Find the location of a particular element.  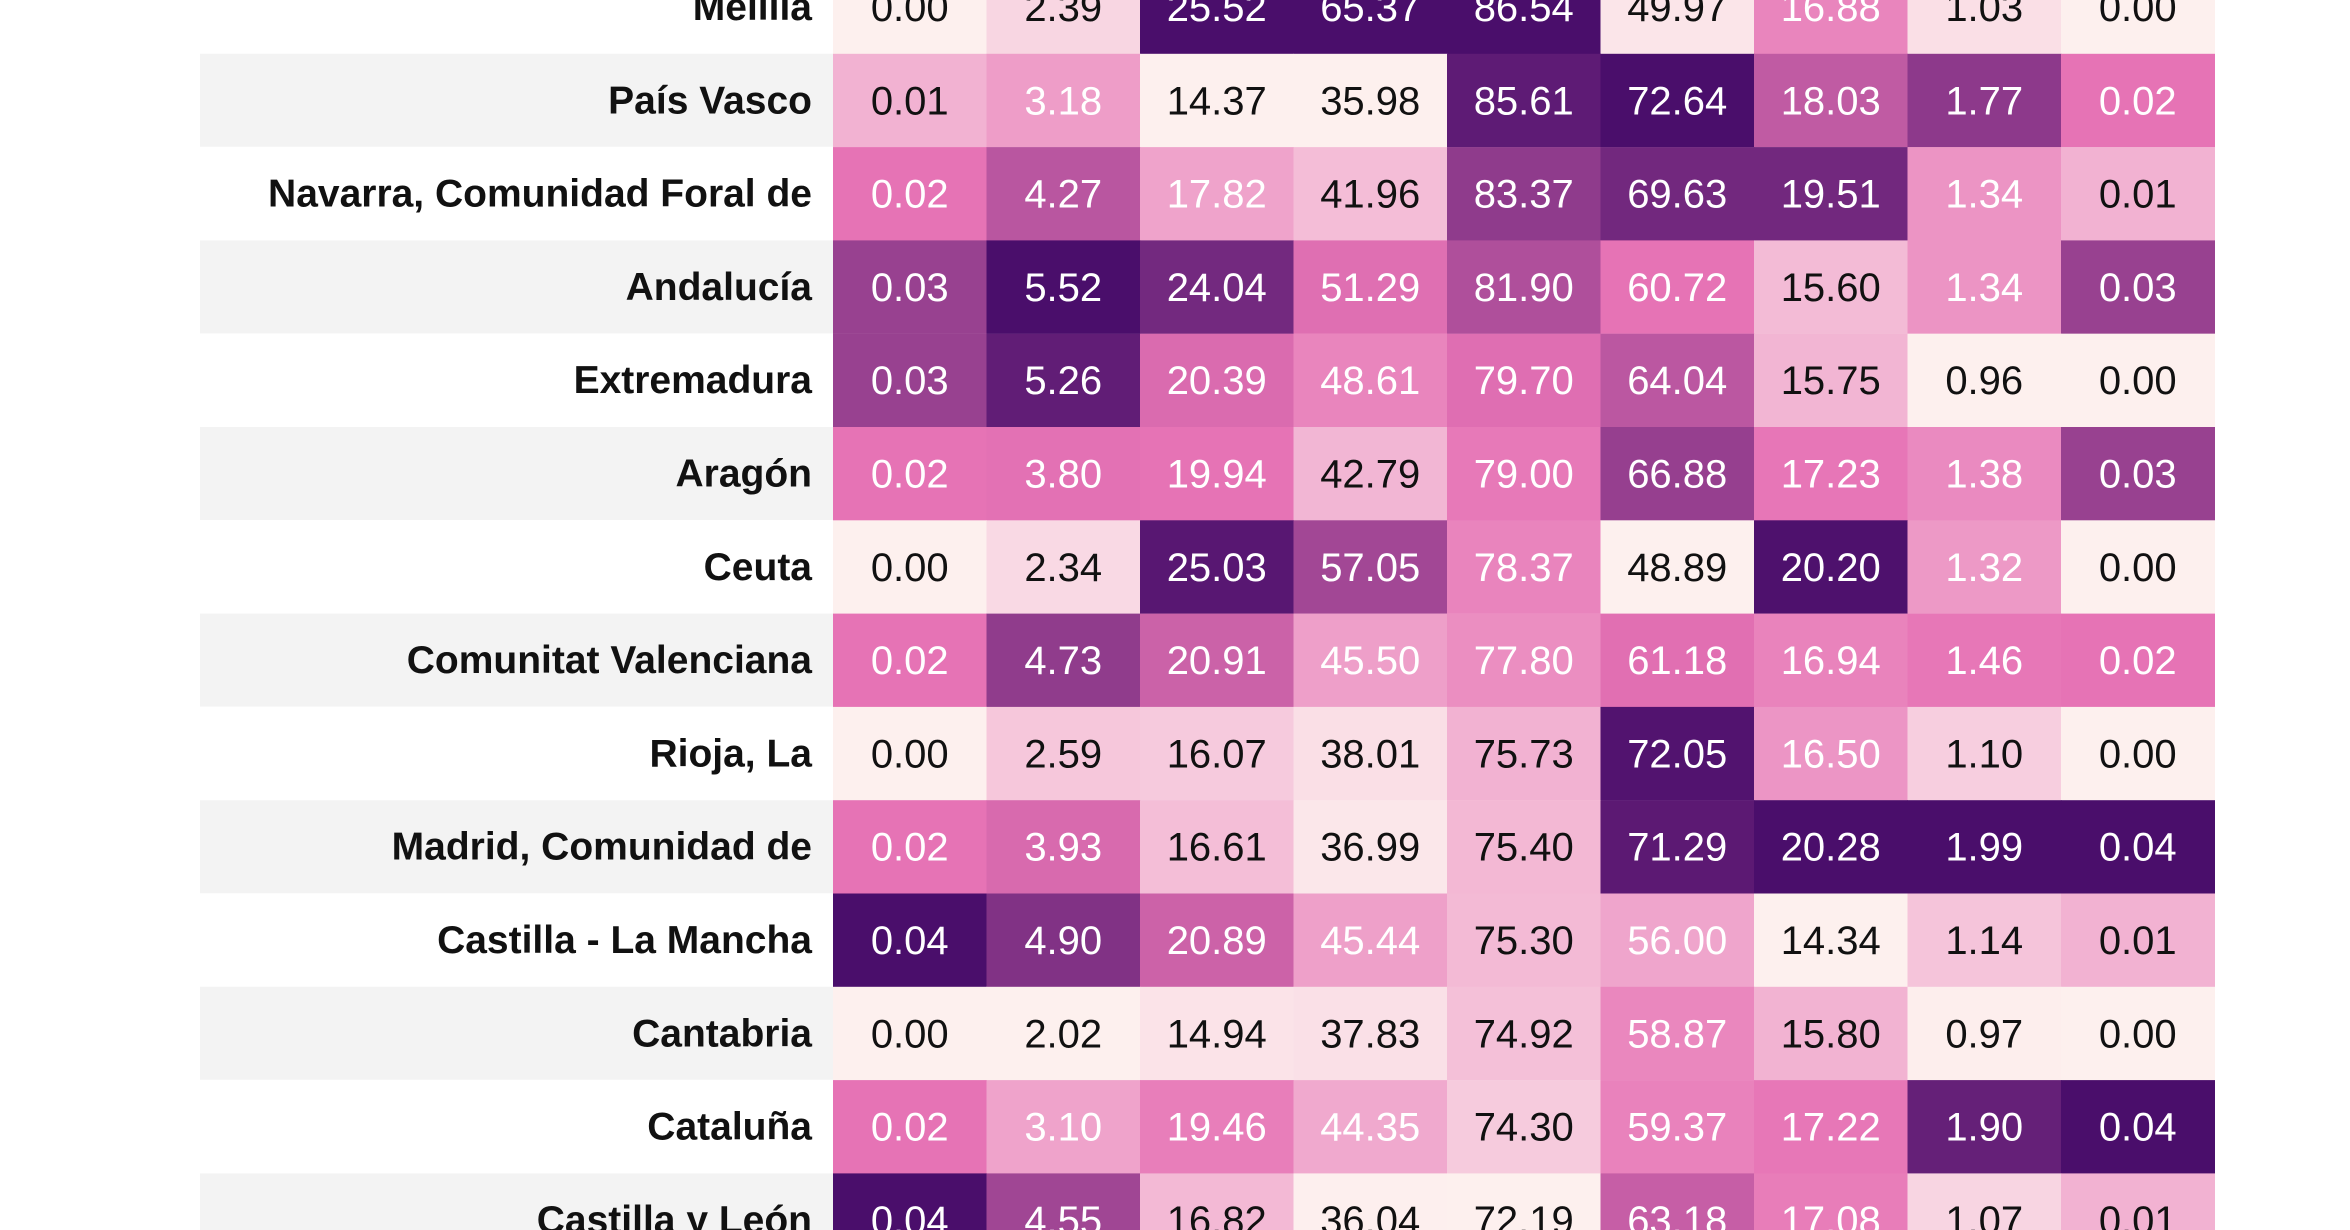

cell-value-label: 0.03 is located at coordinates (2138, 475).